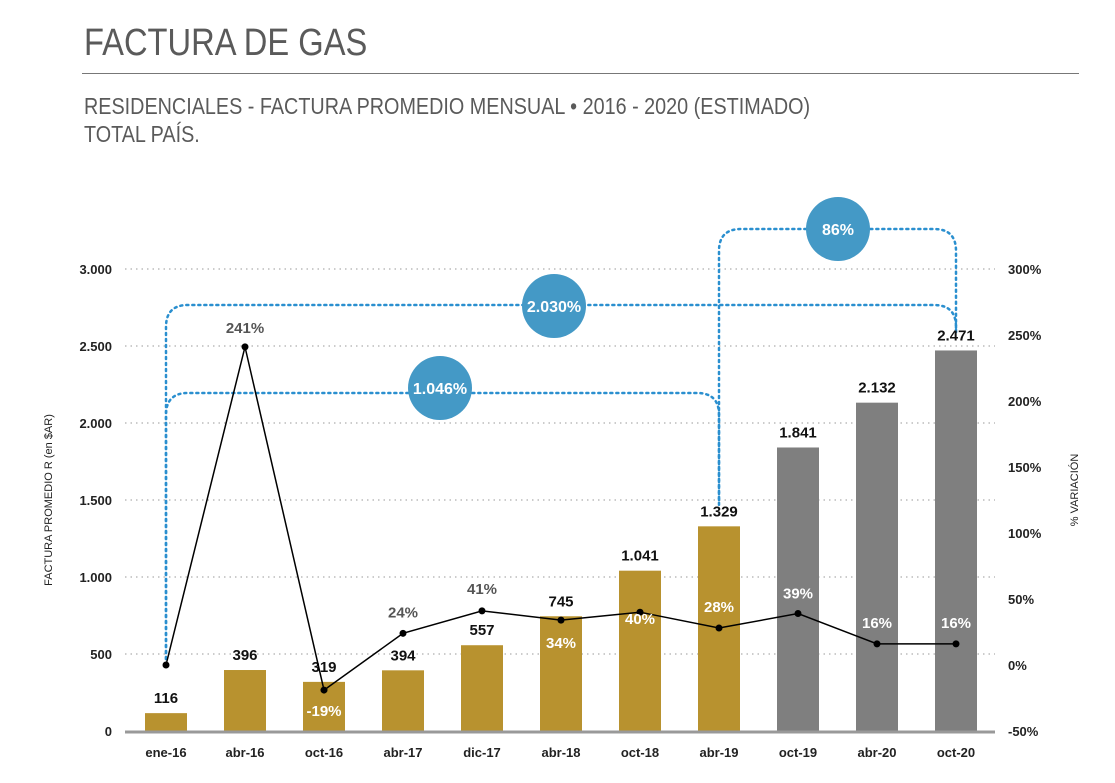  Describe the element at coordinates (640, 752) in the screenshot. I see `x-tick-label: oct-18` at that location.